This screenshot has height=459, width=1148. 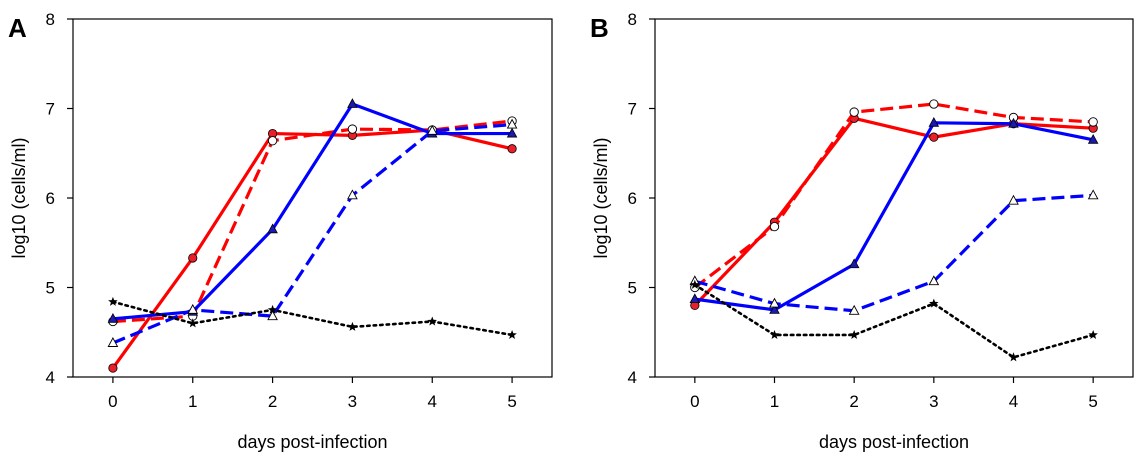 I want to click on panel-letter: B, so click(x=599, y=28).